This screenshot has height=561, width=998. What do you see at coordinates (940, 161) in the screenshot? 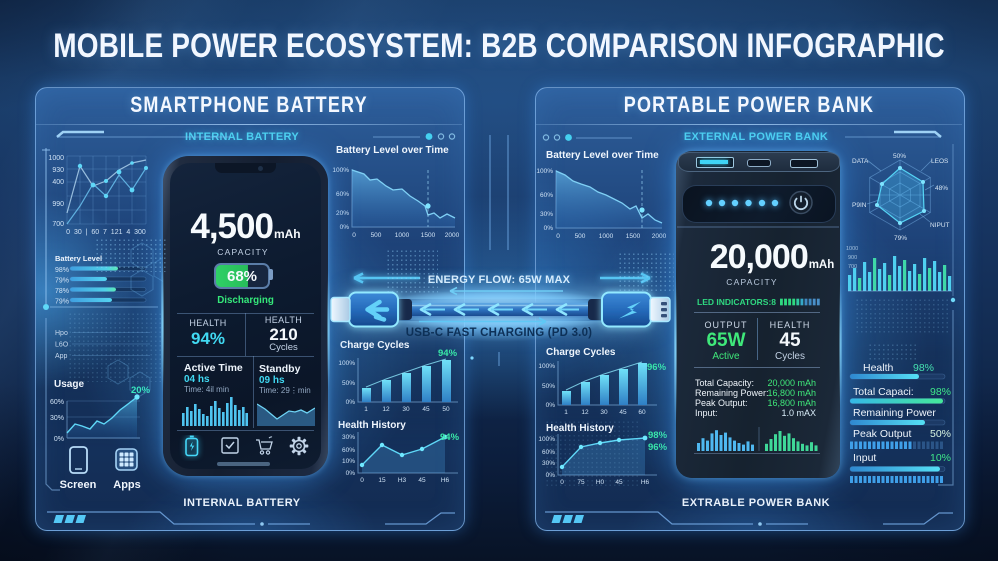
I see `svg-text: LEOS` at bounding box center [940, 161].